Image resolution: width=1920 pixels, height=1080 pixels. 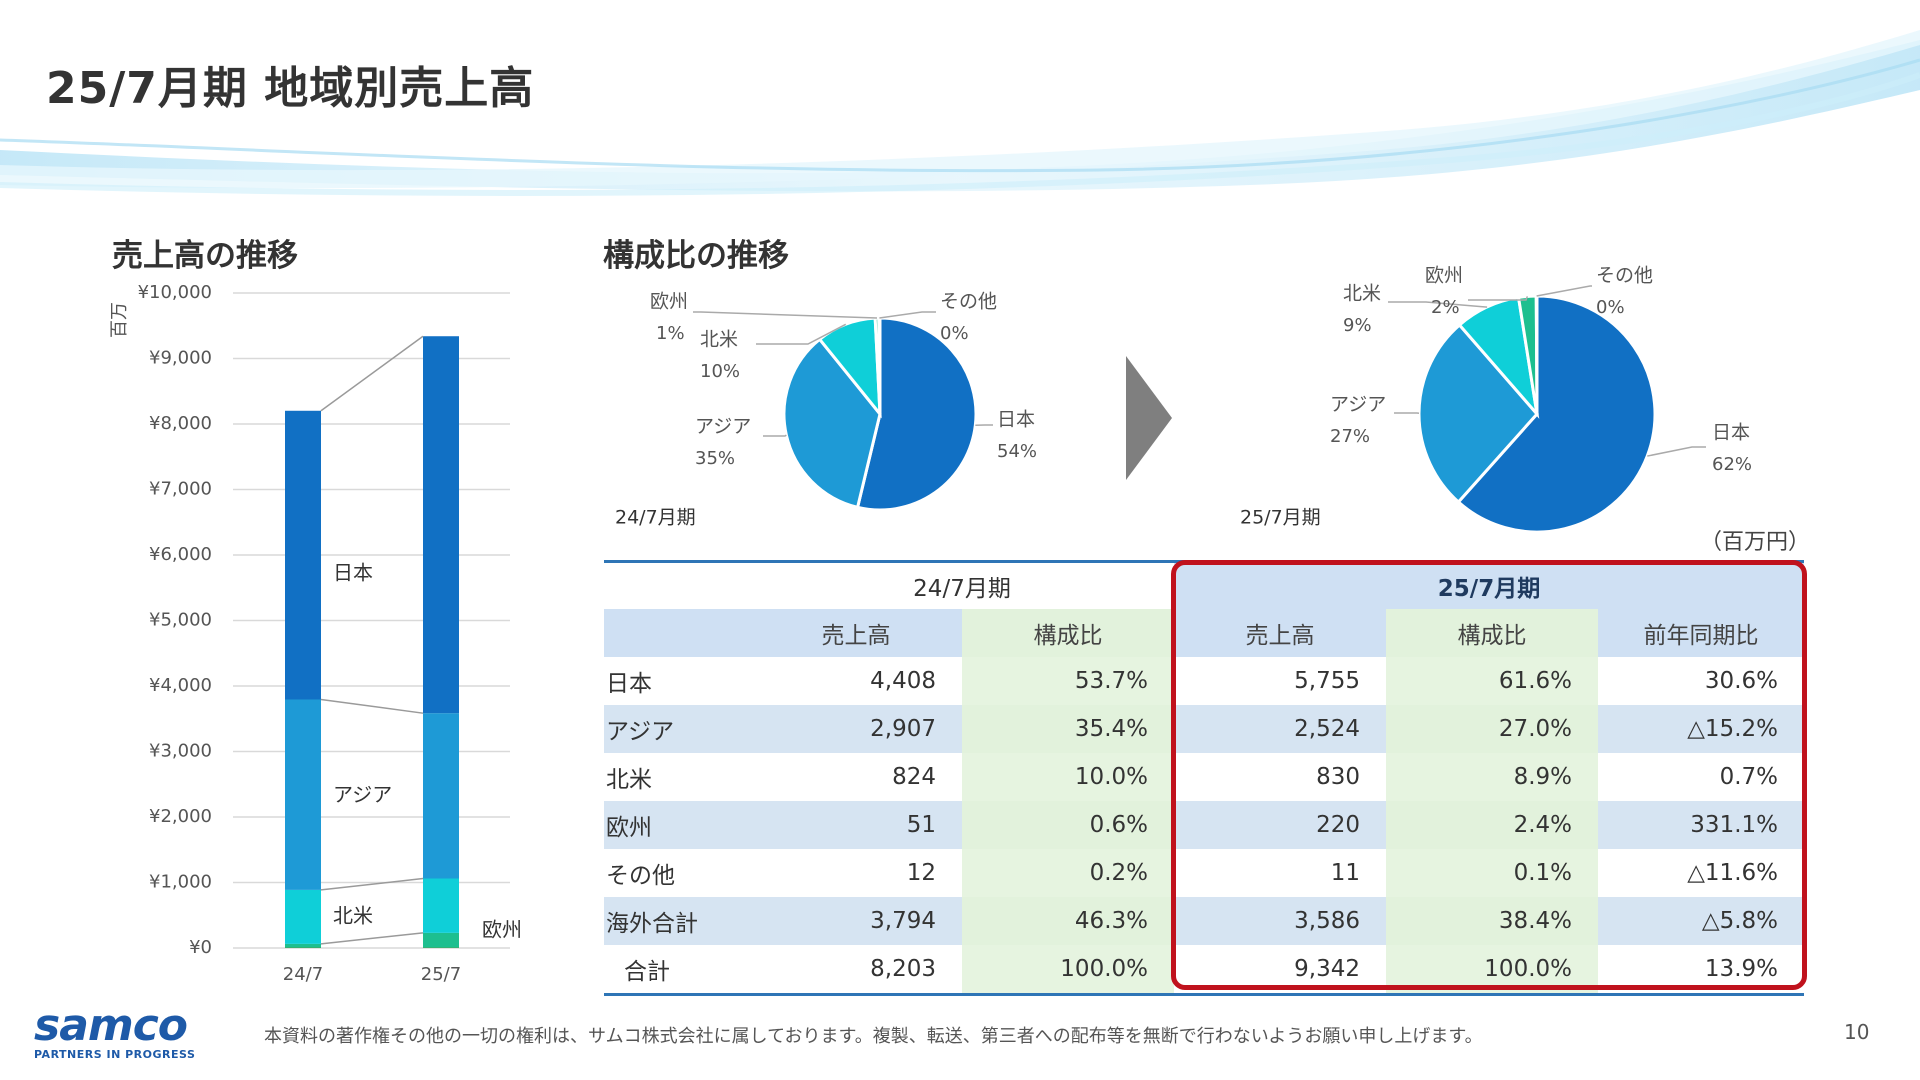 What do you see at coordinates (1489, 584) in the screenshot?
I see `period-header-current: 25/7月期` at bounding box center [1489, 584].